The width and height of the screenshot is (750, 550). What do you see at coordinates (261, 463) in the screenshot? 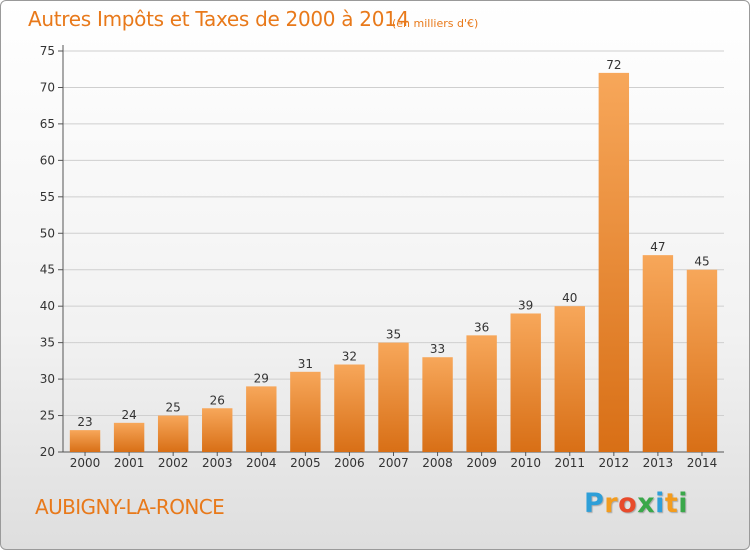
I see `x-tick-label: 2004` at bounding box center [261, 463].